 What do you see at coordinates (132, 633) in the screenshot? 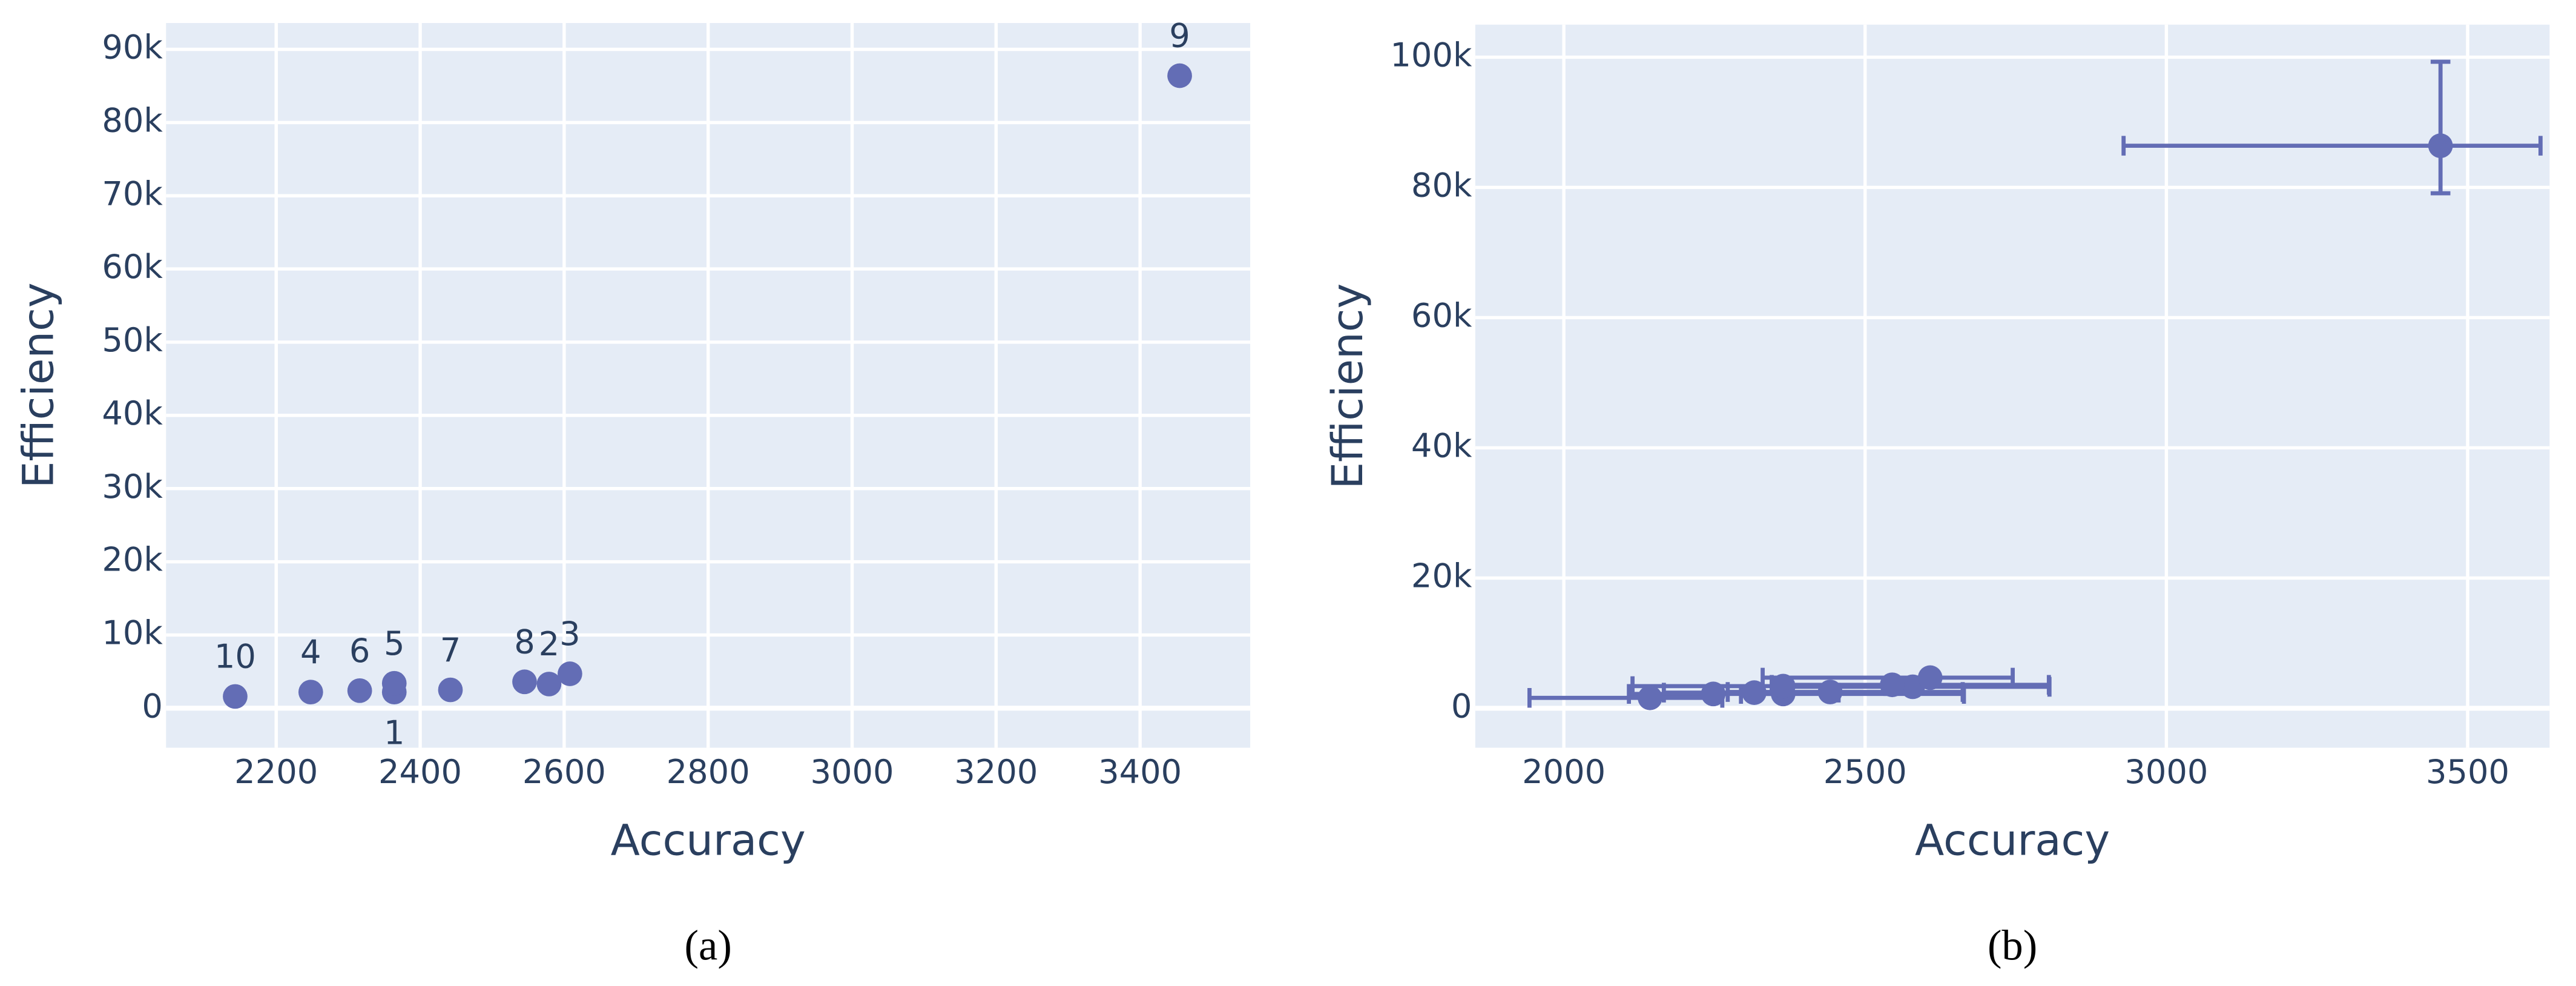
I see `y-tick-label: 10k` at bounding box center [132, 633].